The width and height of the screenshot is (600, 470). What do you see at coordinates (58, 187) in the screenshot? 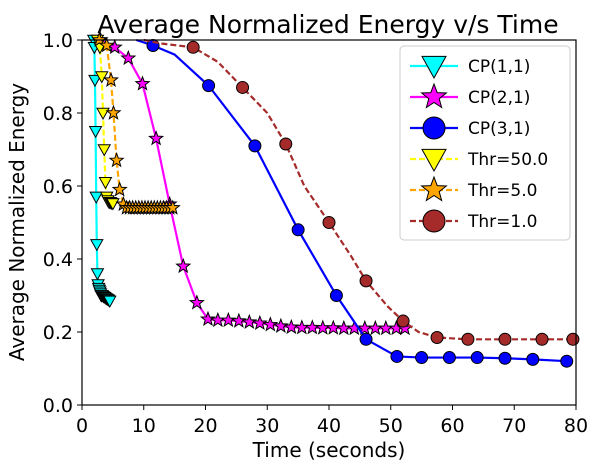
I see `y-tick-label: 0.6` at bounding box center [58, 187].